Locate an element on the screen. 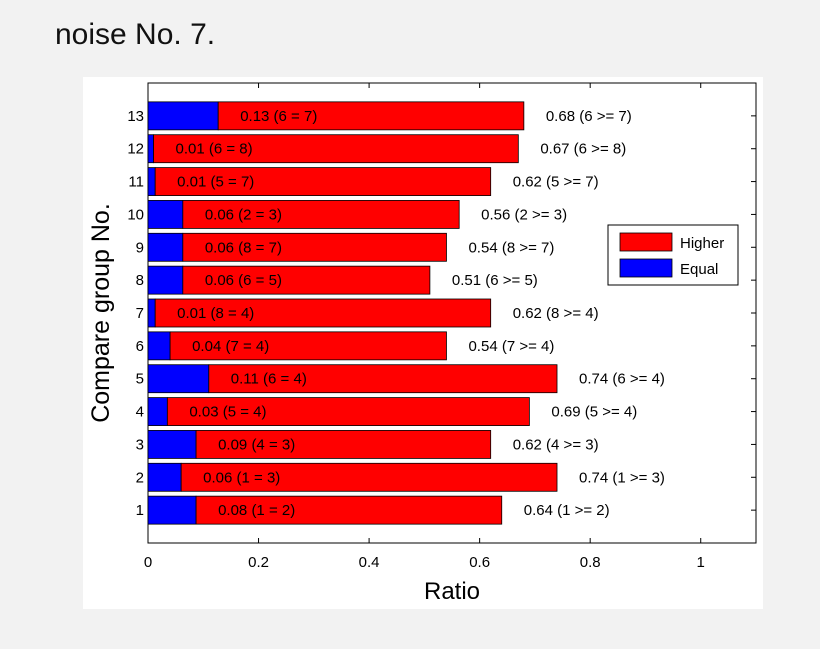  y-tick-label: 9 is located at coordinates (140, 247).